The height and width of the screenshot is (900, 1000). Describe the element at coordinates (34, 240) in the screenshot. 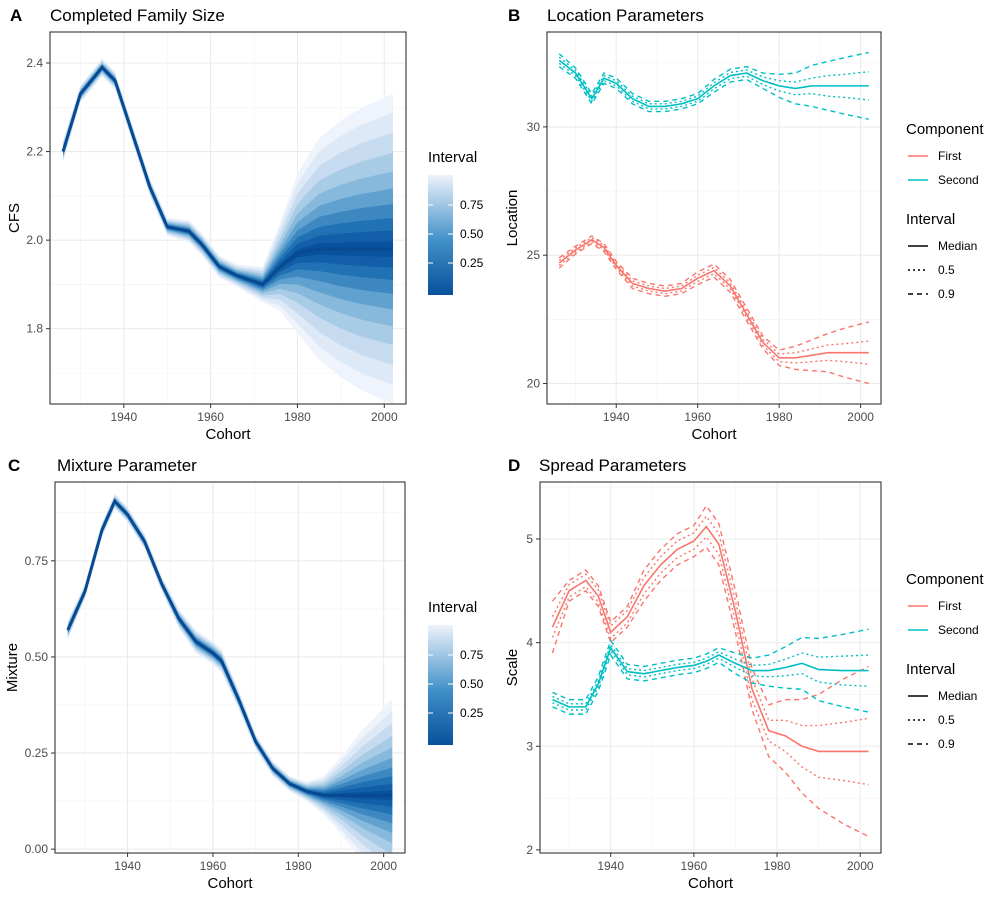

I see `y-tick-label: 2.0` at that location.